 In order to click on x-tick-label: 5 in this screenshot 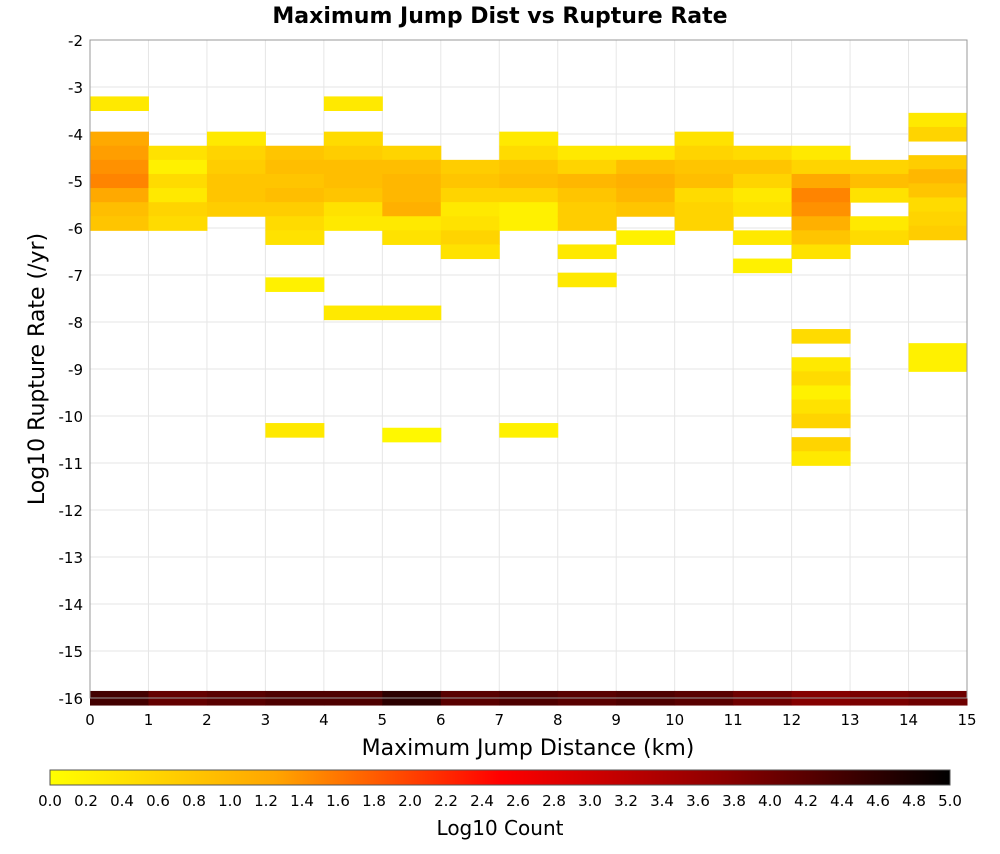, I will do `click(383, 720)`.